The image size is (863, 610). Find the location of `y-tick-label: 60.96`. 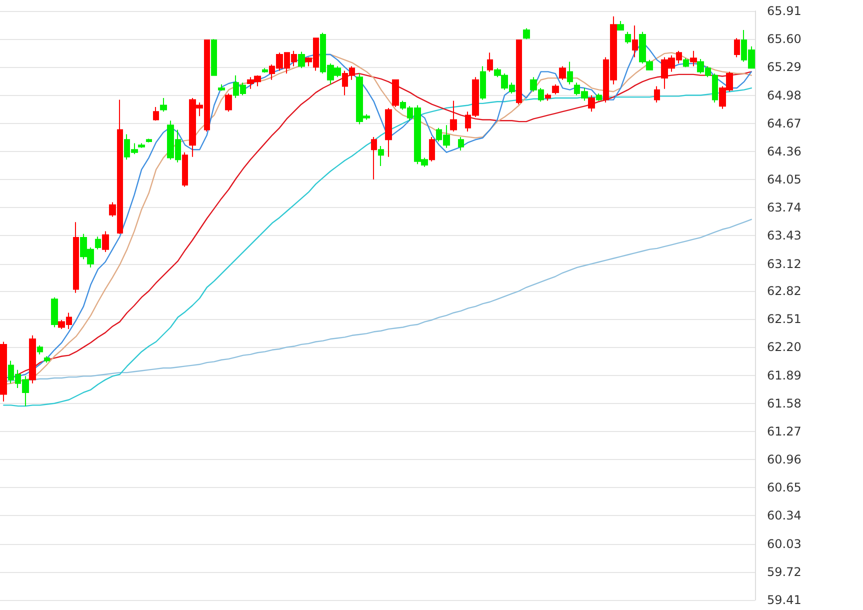

y-tick-label: 60.96 is located at coordinates (784, 459).